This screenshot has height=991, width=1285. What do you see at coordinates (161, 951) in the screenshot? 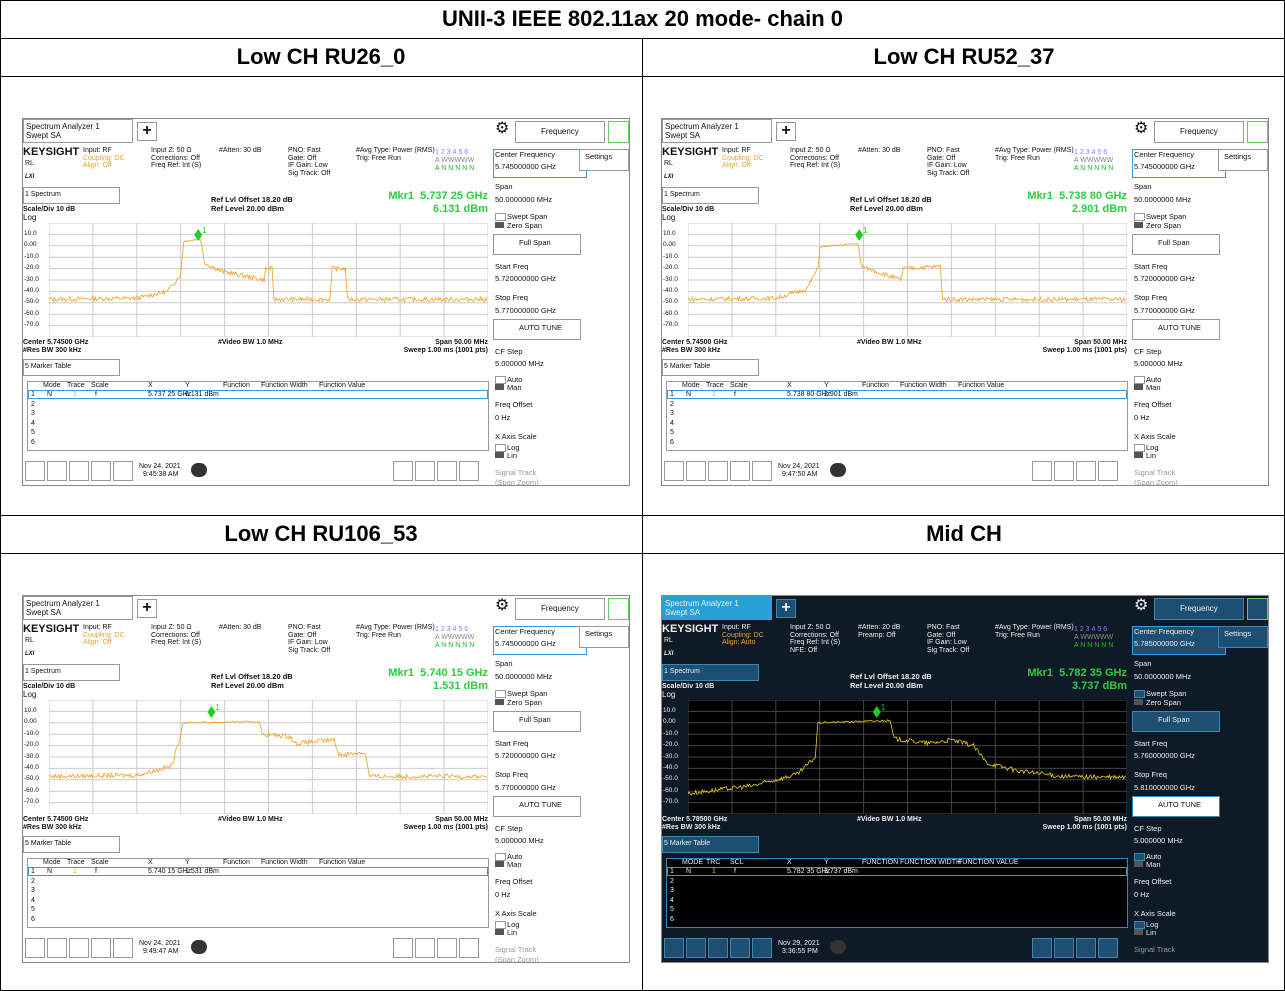
I see `time: 9:49:47 AM` at bounding box center [161, 951].